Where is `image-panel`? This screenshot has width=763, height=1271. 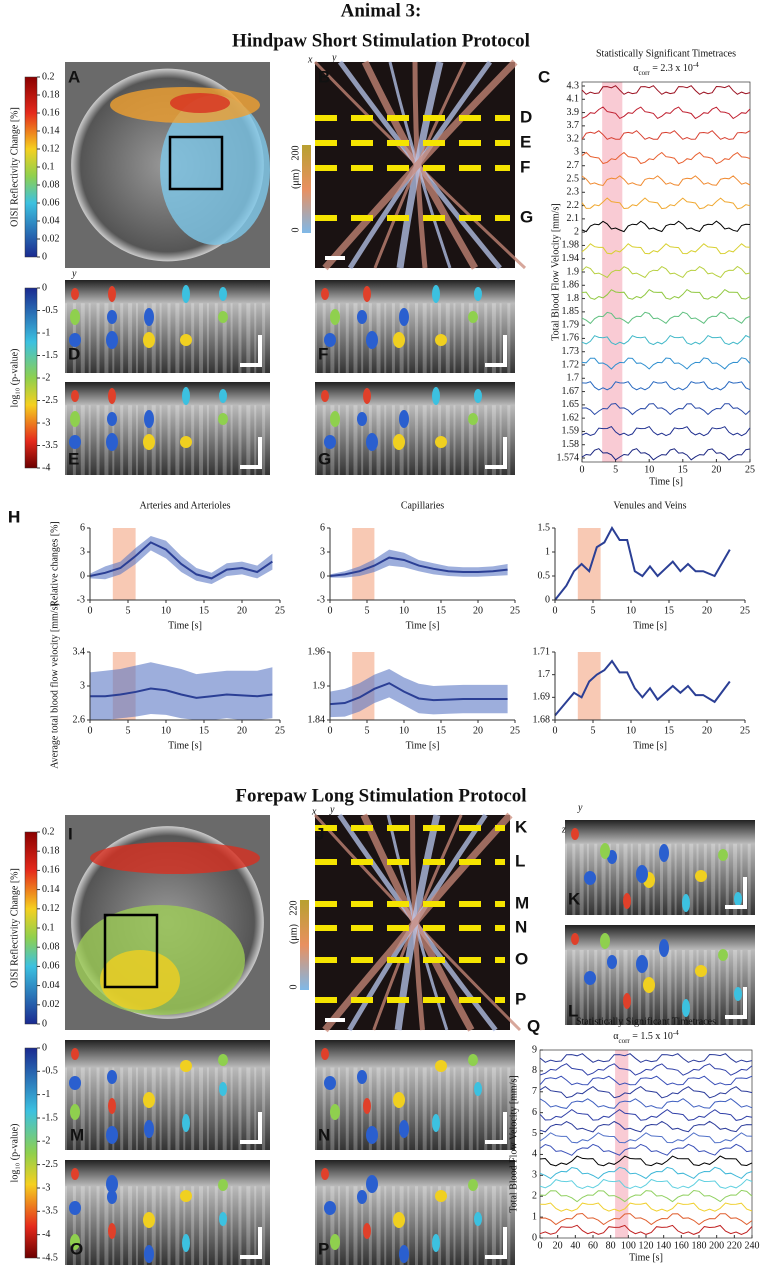 image-panel is located at coordinates (167, 1095).